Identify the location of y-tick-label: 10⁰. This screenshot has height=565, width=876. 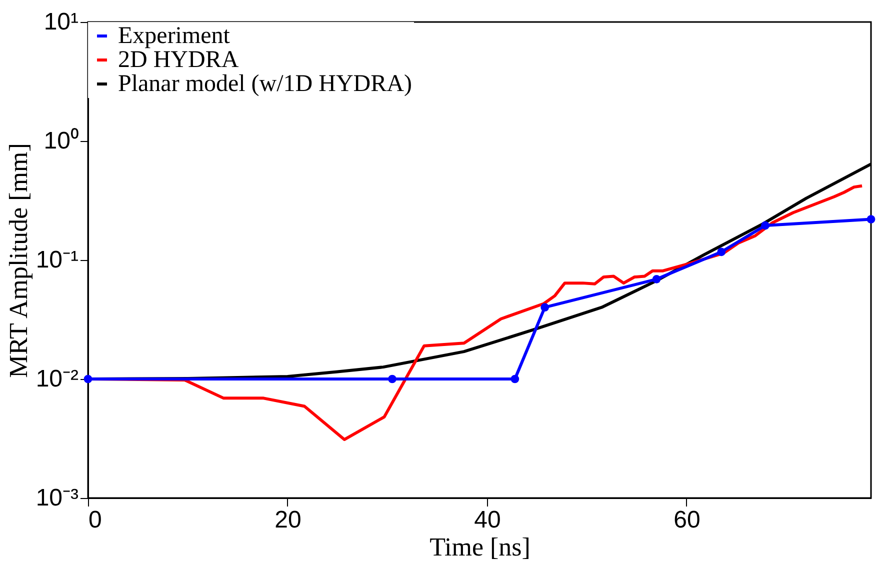
(61, 141).